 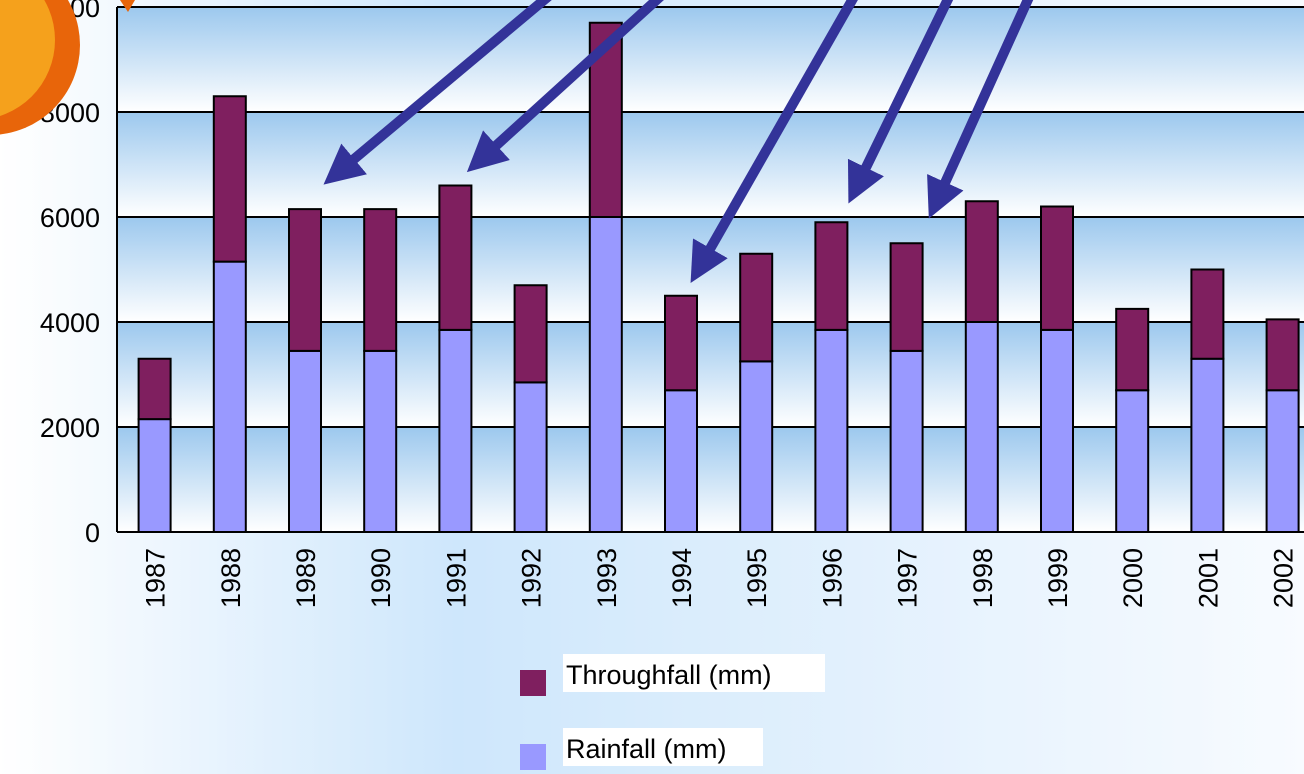 I want to click on x-tick-label: 1995, so click(x=757, y=578).